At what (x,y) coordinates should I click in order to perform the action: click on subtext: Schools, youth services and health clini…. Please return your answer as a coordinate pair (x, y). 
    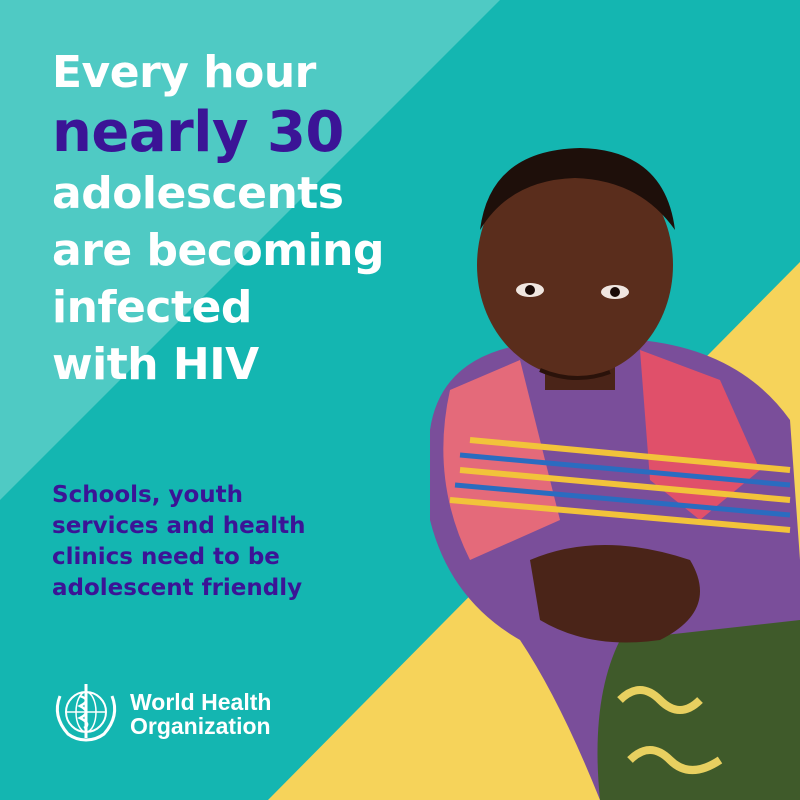
    Looking at the image, I should click on (179, 542).